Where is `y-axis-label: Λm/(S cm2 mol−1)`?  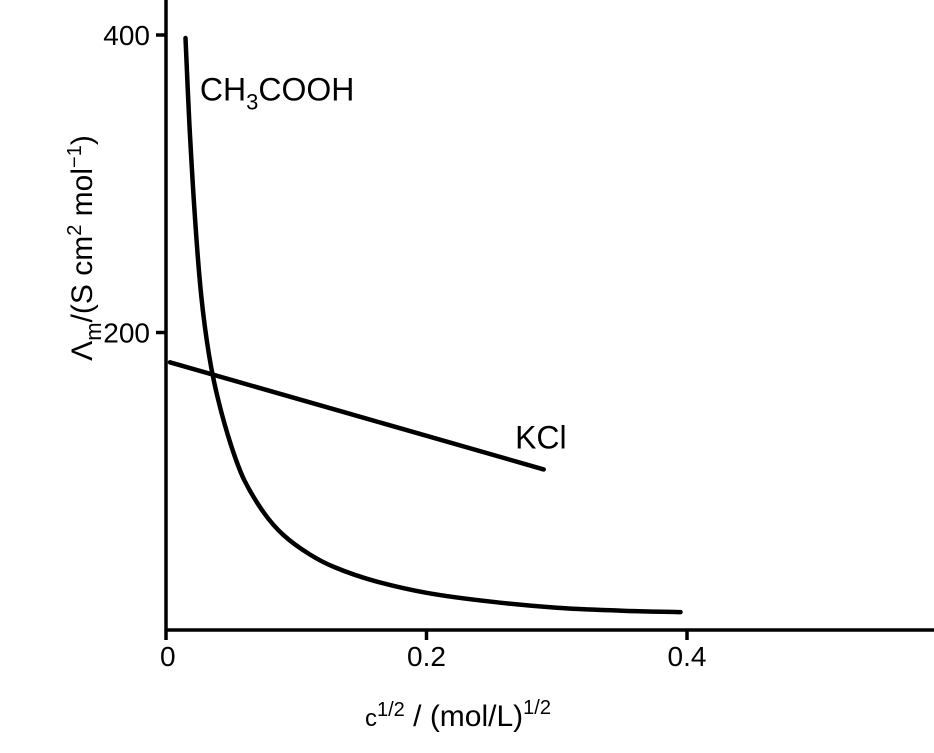 y-axis-label: Λm/(S cm2 mol−1) is located at coordinates (85, 248).